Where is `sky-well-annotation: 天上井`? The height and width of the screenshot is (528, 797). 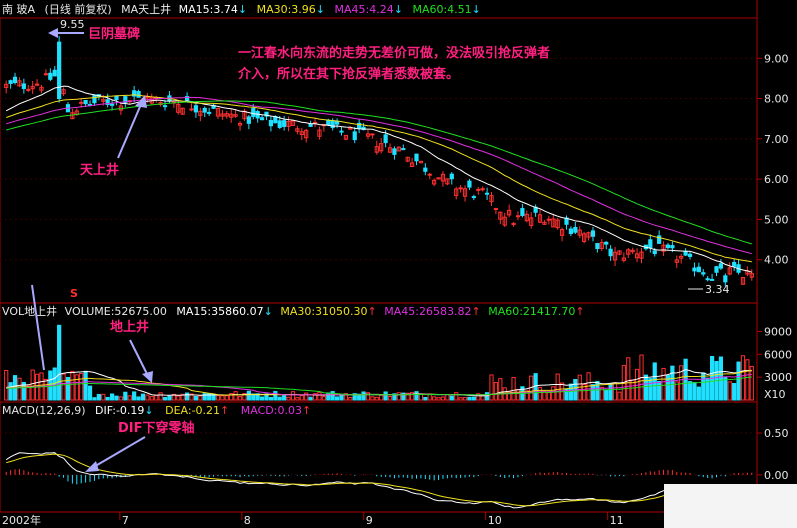
sky-well-annotation: 天上井 is located at coordinates (99, 170).